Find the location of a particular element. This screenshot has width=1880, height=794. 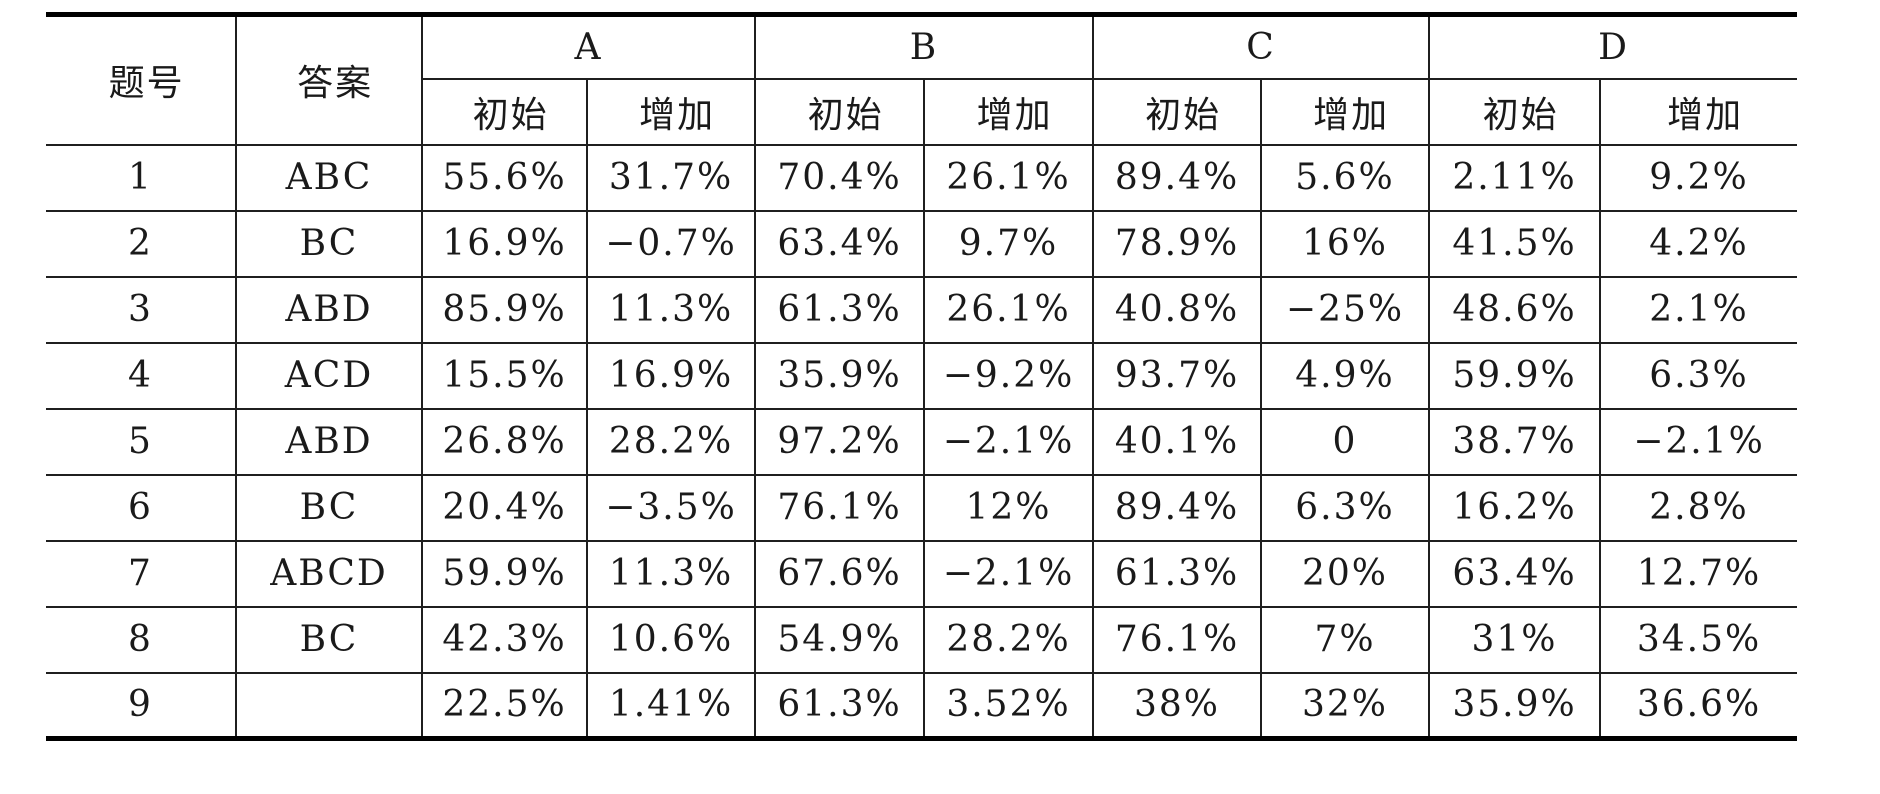

table-cell: 93.7% is located at coordinates (1177, 375).